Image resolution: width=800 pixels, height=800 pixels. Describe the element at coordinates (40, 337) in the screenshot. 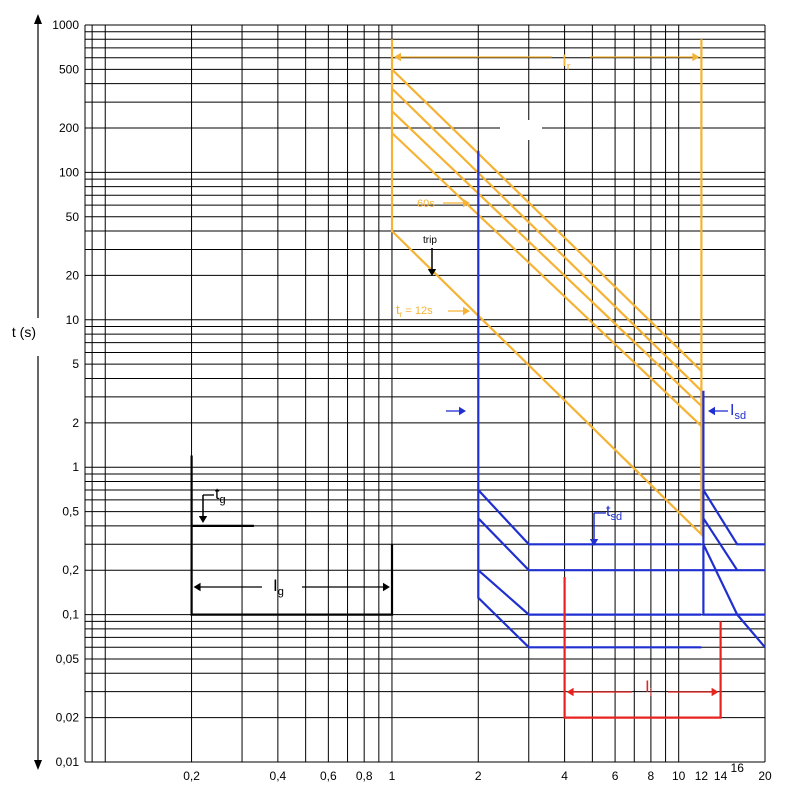

I see `ylabel-gap` at that location.